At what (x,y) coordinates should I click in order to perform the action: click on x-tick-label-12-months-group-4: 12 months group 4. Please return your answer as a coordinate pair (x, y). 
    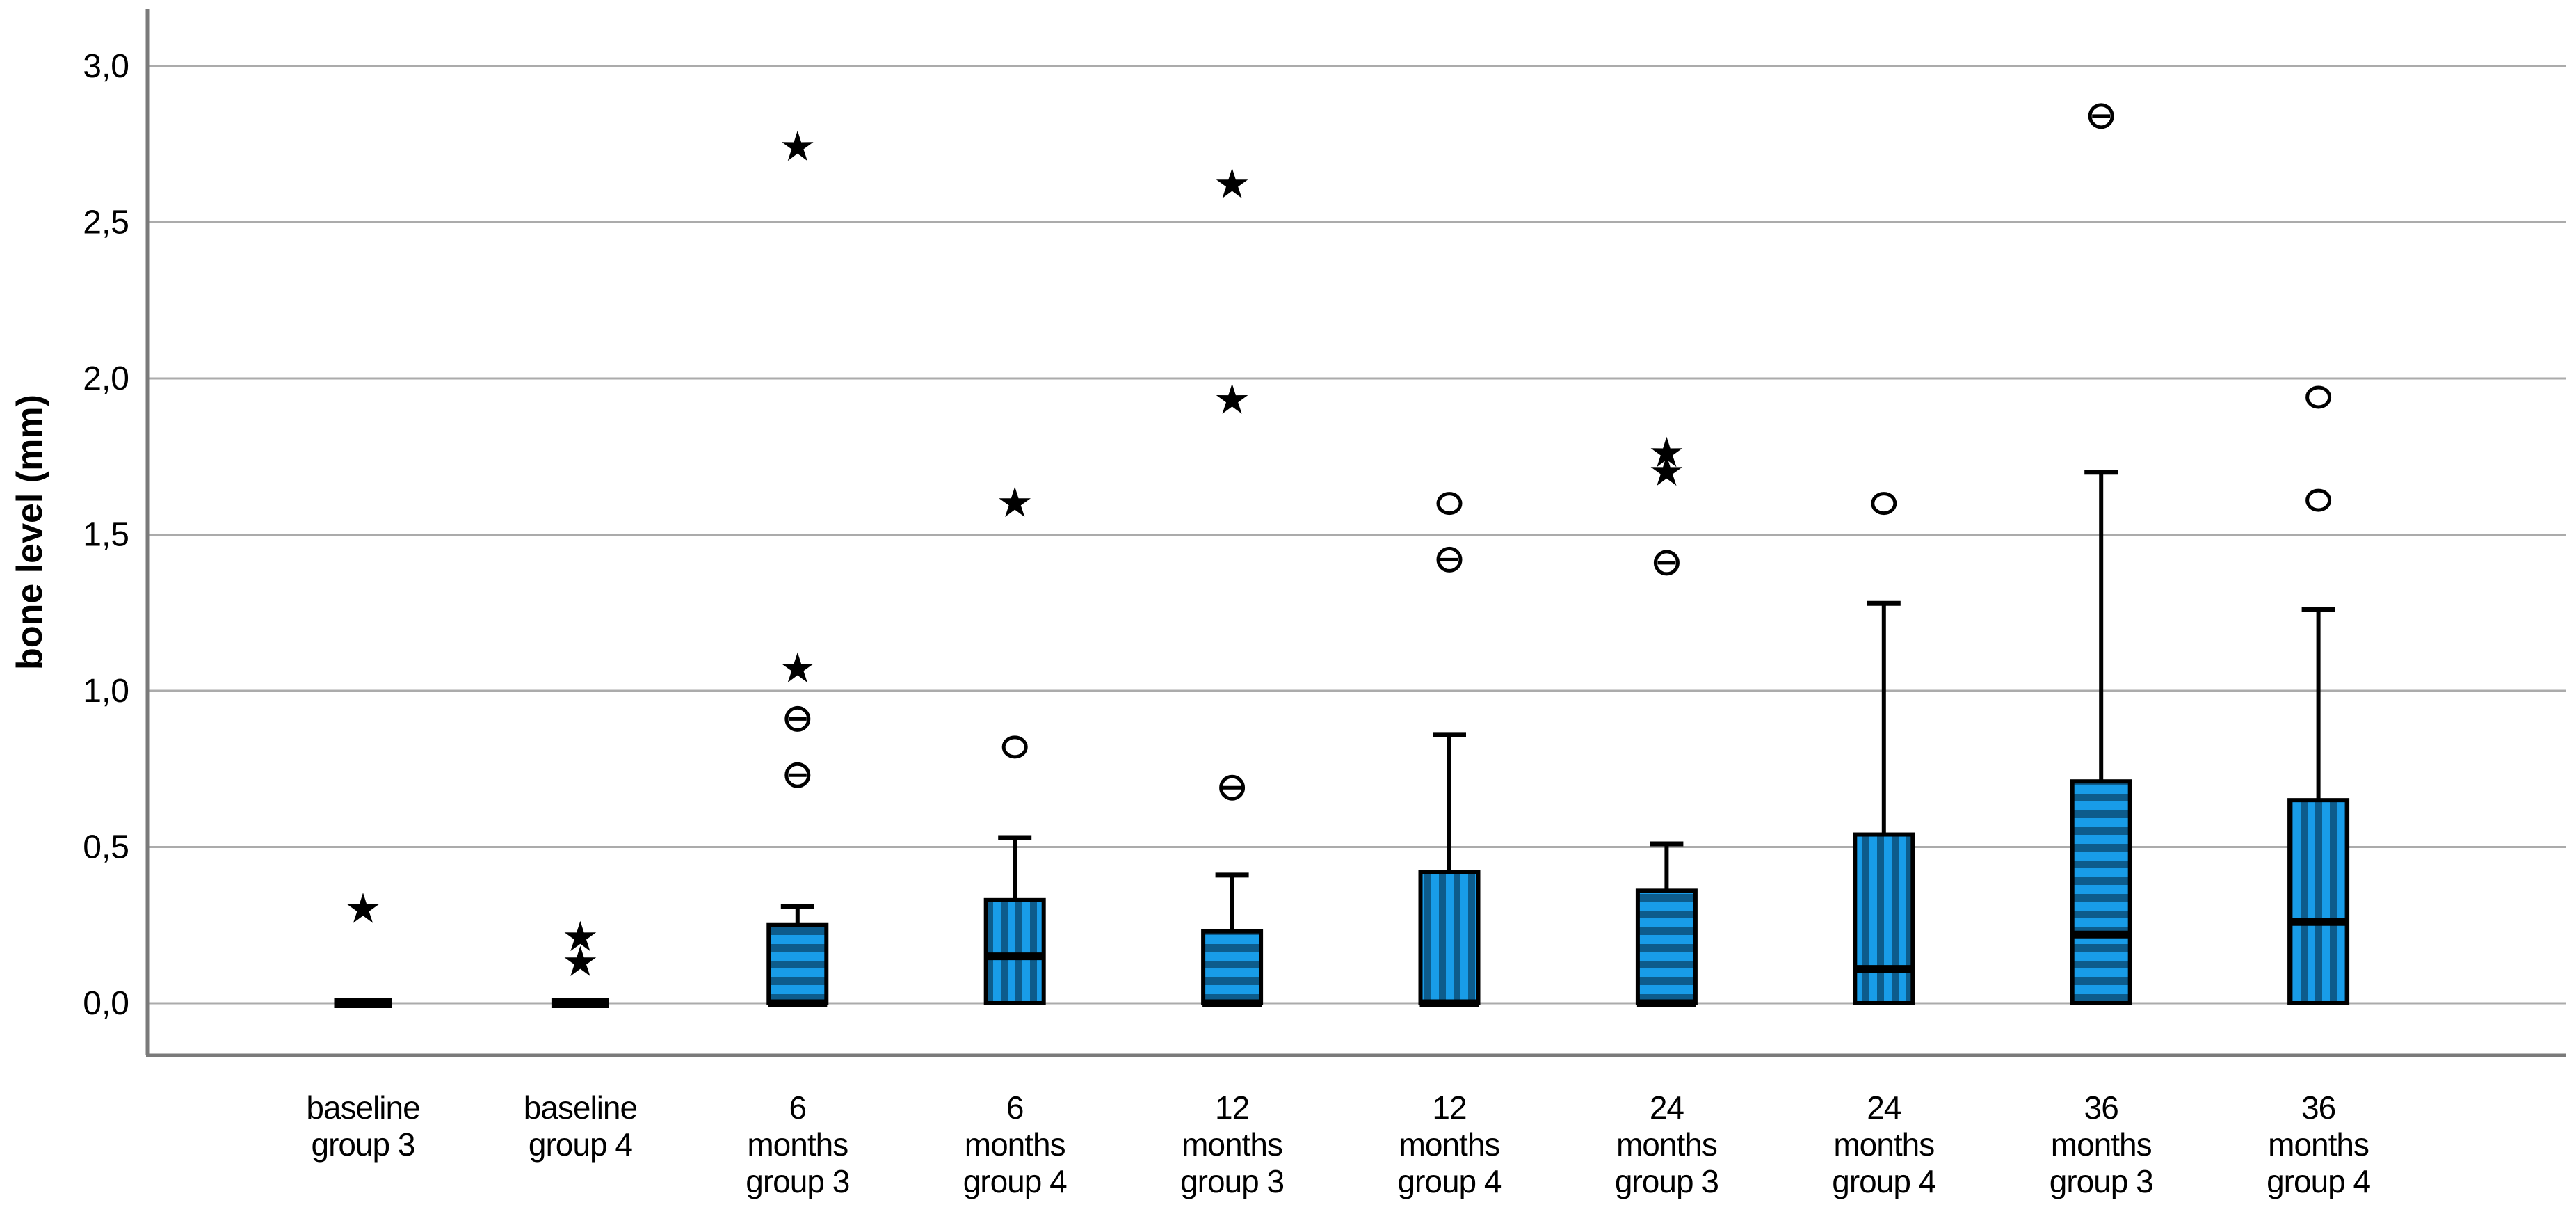
    Looking at the image, I should click on (1449, 1144).